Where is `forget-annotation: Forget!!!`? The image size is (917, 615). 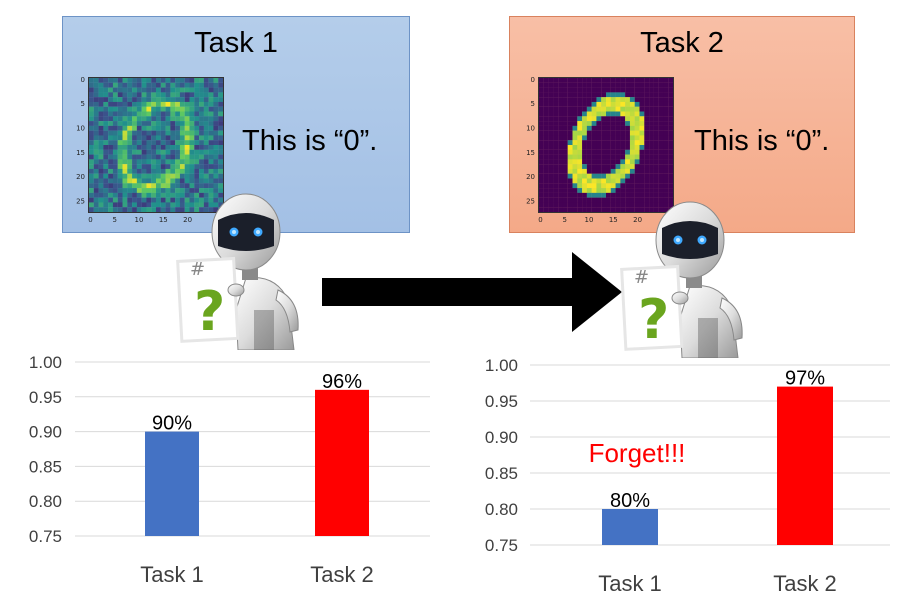 forget-annotation: Forget!!! is located at coordinates (637, 453).